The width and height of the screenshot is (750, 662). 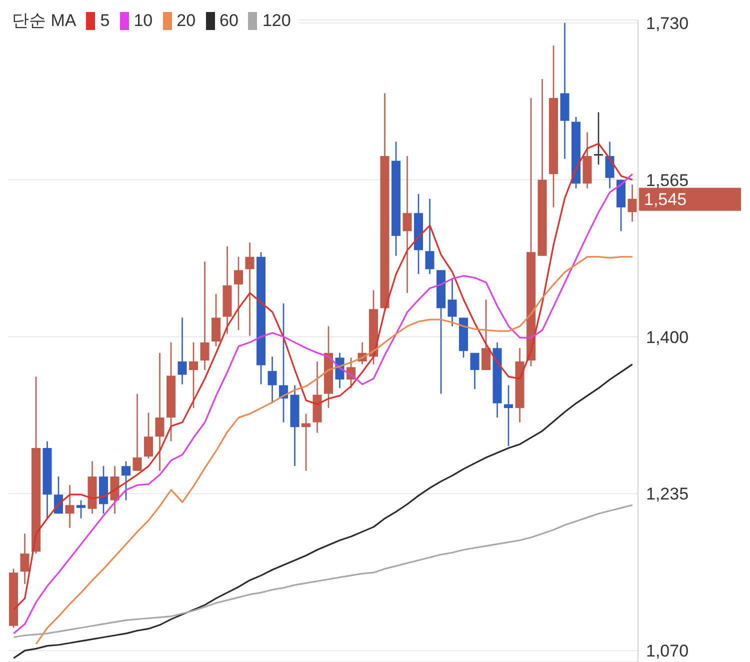 I want to click on legend-label: 60, so click(x=229, y=20).